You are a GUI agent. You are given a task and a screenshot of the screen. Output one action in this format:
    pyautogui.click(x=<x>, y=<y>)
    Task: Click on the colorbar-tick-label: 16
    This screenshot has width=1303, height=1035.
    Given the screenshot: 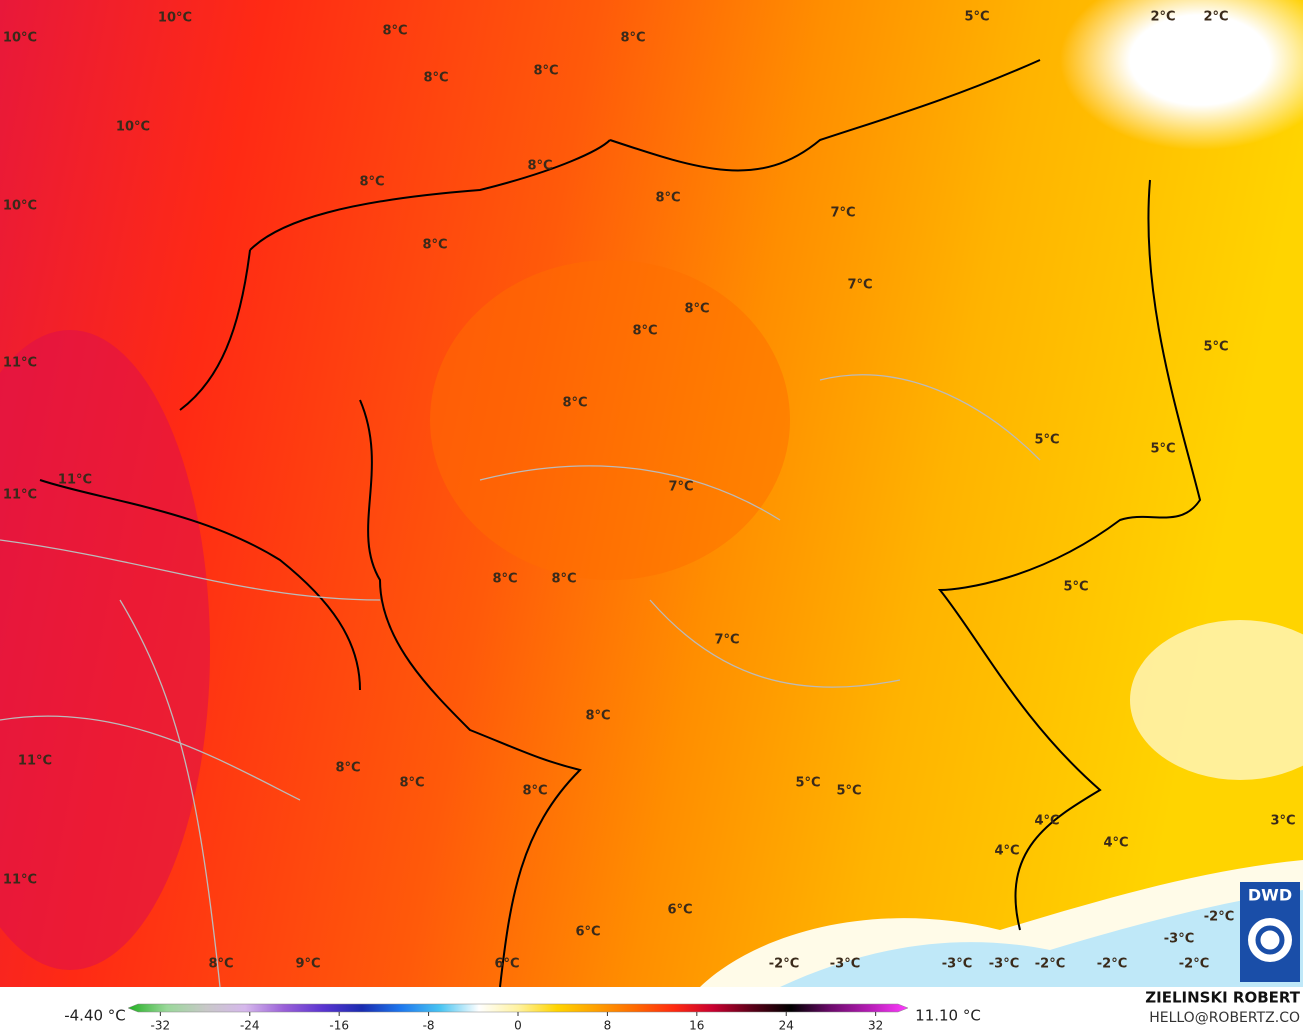 What is the action you would take?
    pyautogui.click(x=696, y=1026)
    